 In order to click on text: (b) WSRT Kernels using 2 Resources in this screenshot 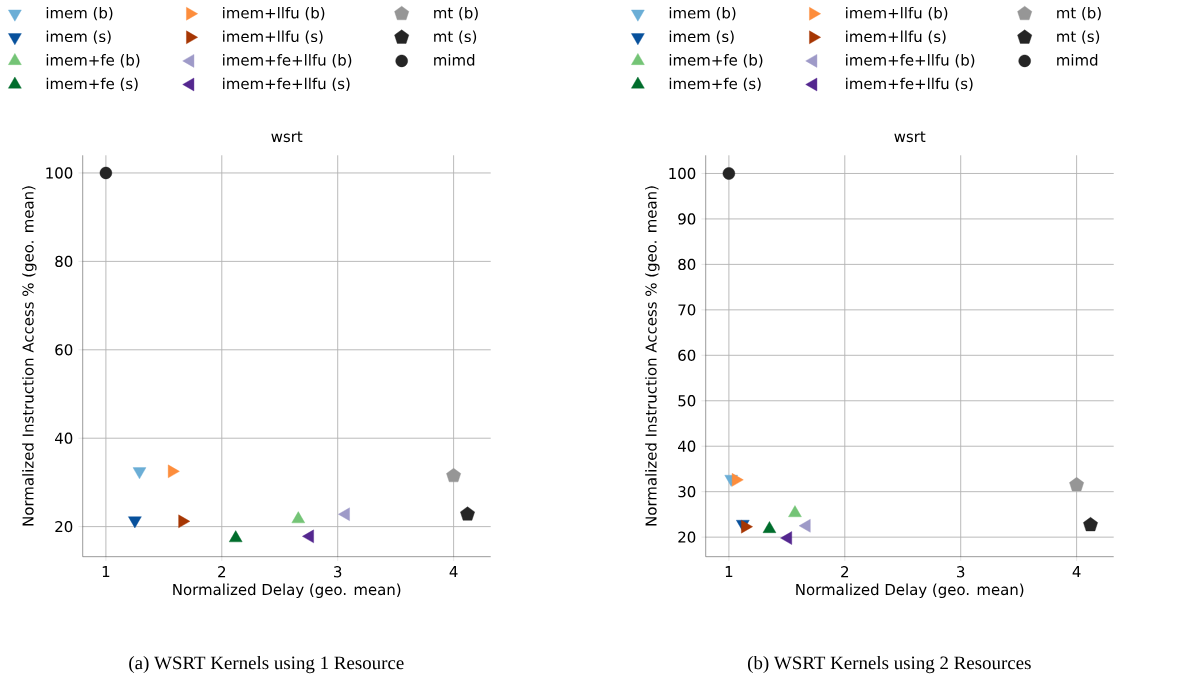, I will do `click(889, 664)`.